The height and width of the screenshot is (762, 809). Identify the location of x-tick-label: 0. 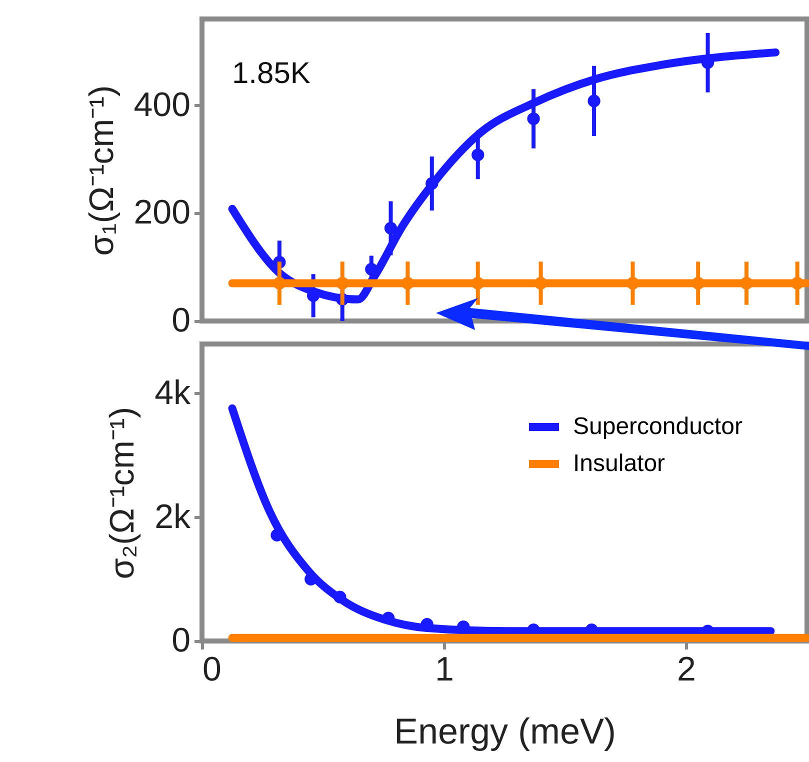
(212, 669).